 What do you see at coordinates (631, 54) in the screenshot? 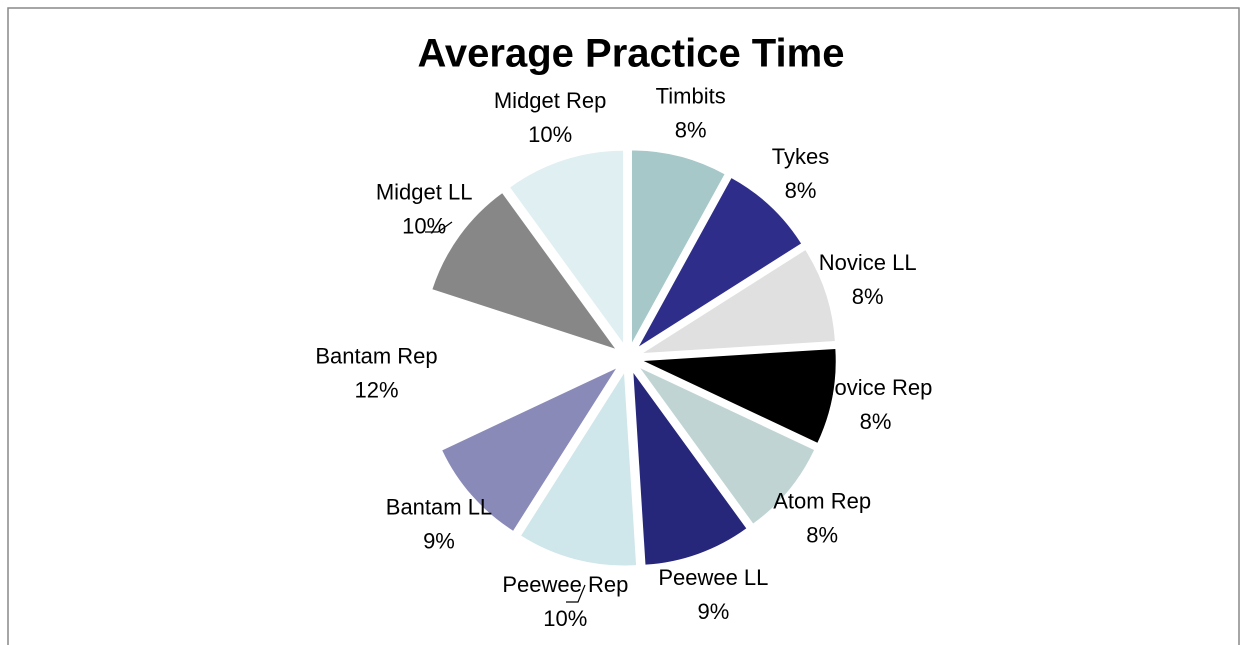
I see `chart-title: Average Practice Time` at bounding box center [631, 54].